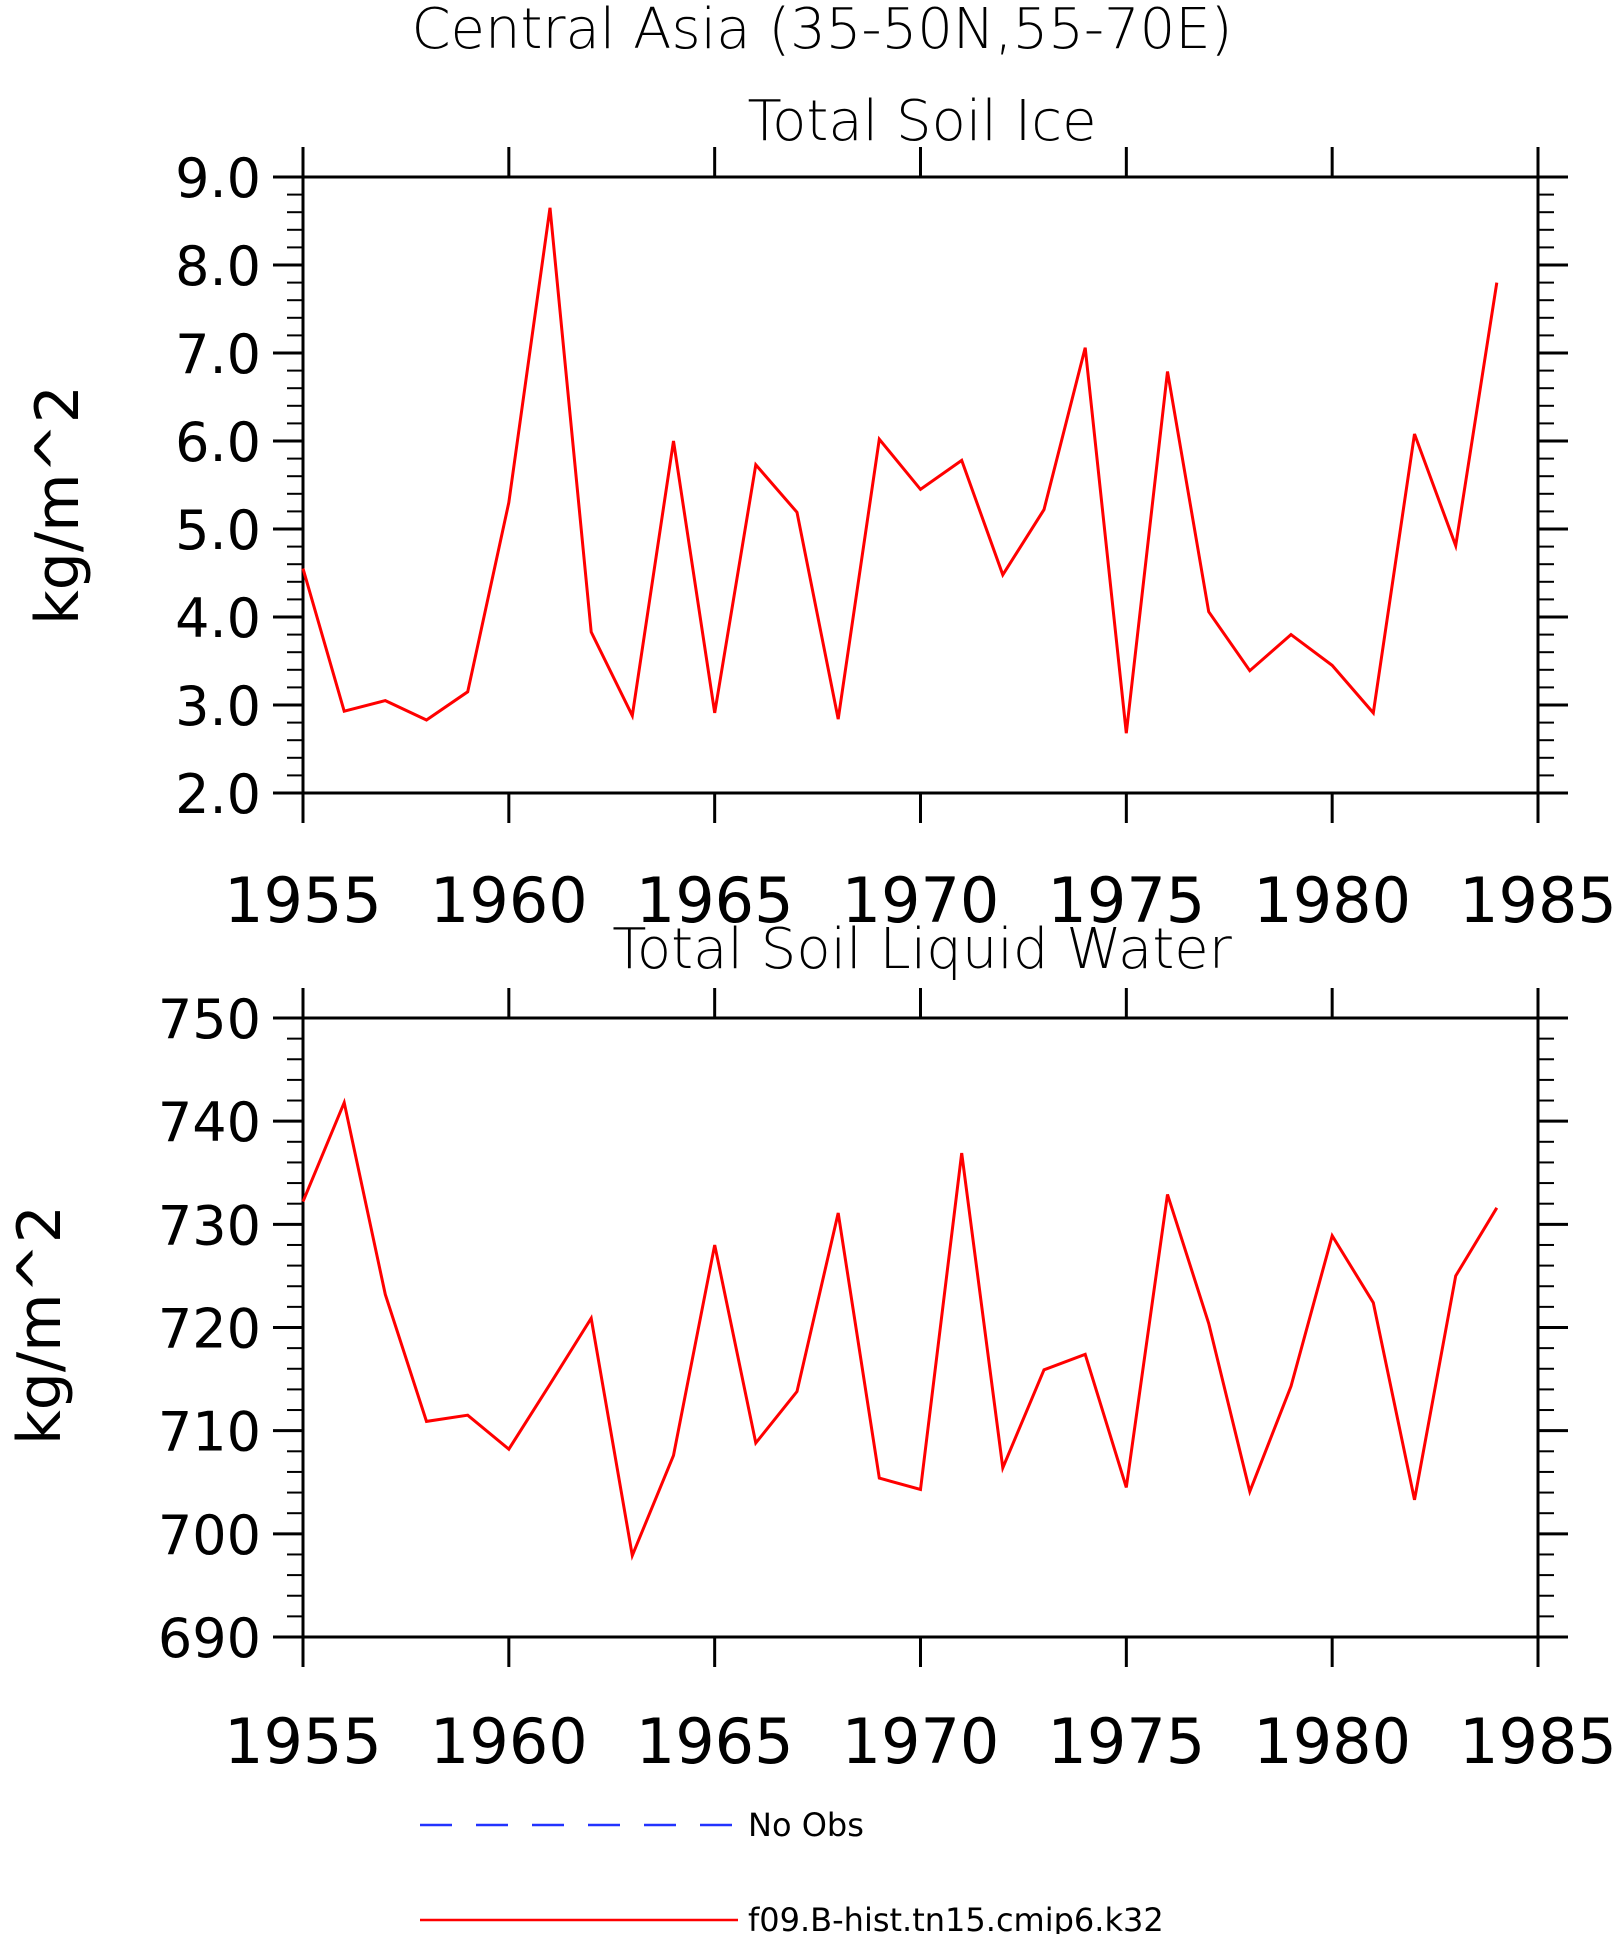 The height and width of the screenshot is (1934, 1620). What do you see at coordinates (209, 1329) in the screenshot?
I see `y-tick-label: 720` at bounding box center [209, 1329].